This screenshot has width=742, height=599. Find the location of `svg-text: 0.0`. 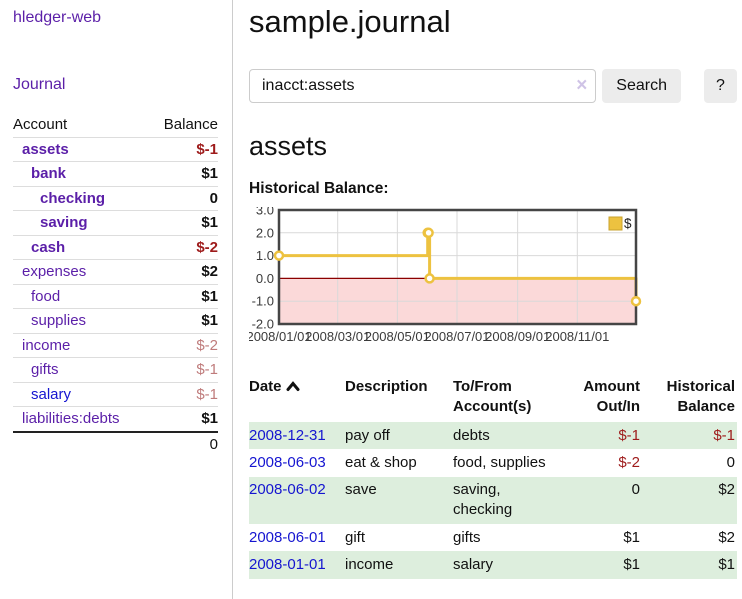

svg-text: 0.0 is located at coordinates (265, 277).